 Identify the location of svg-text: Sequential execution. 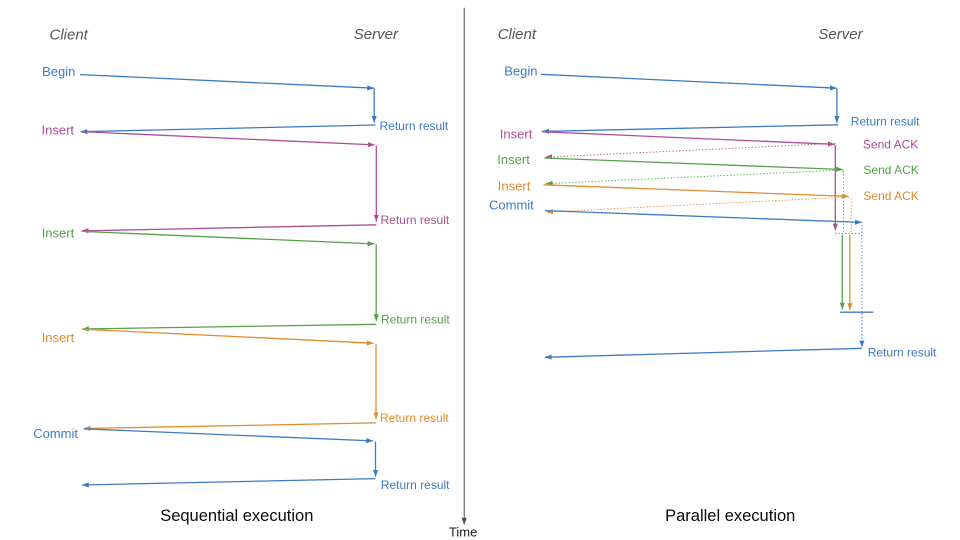
(236, 516).